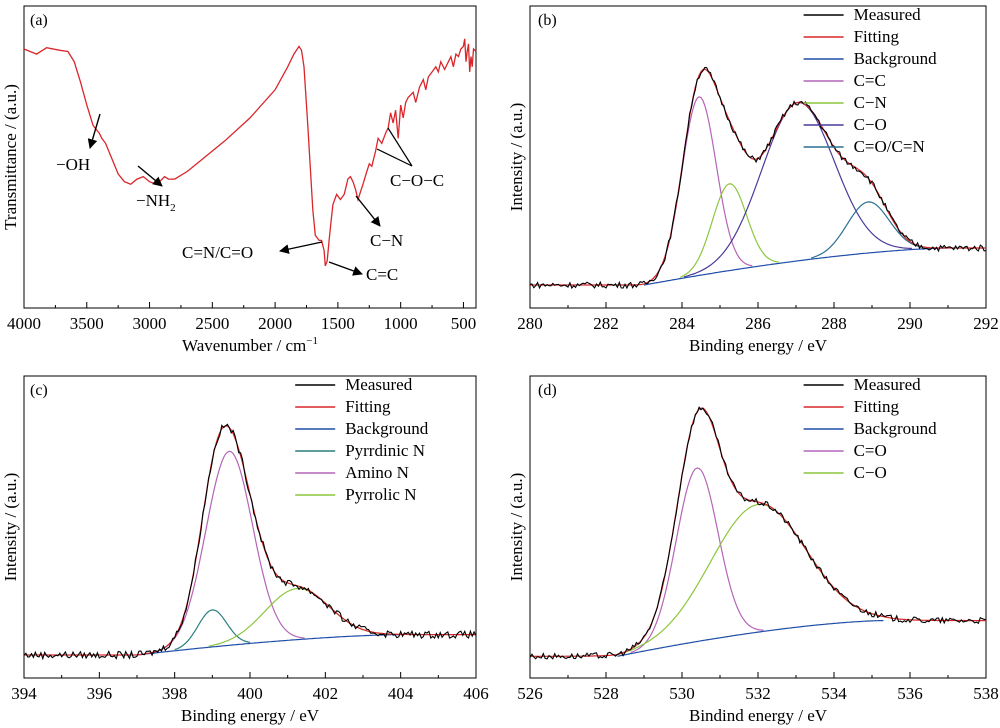 This screenshot has height=728, width=1000. I want to click on annotation-cnco: C=N/C=O, so click(252, 251).